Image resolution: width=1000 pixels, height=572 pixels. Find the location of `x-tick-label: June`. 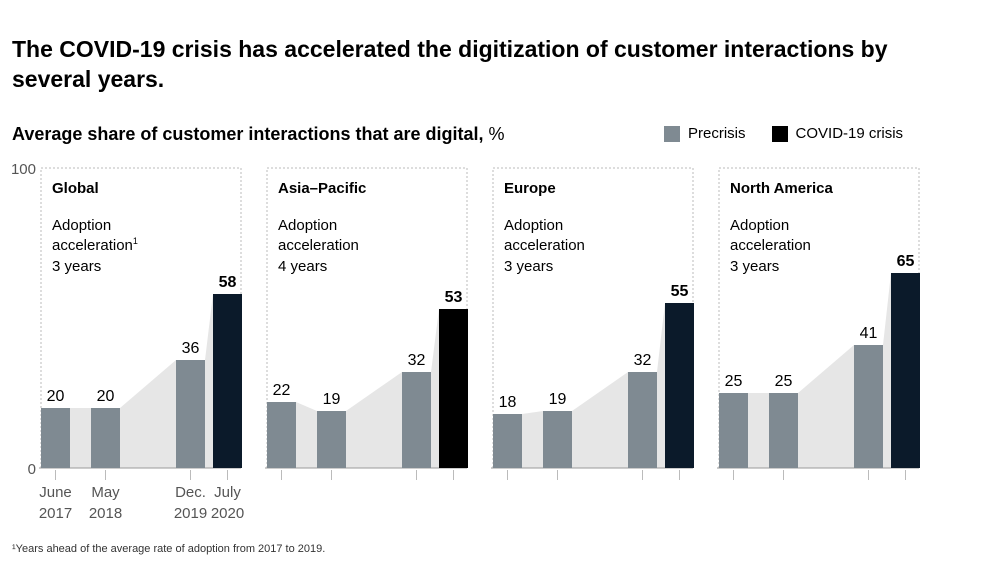

x-tick-label: June is located at coordinates (55, 492).